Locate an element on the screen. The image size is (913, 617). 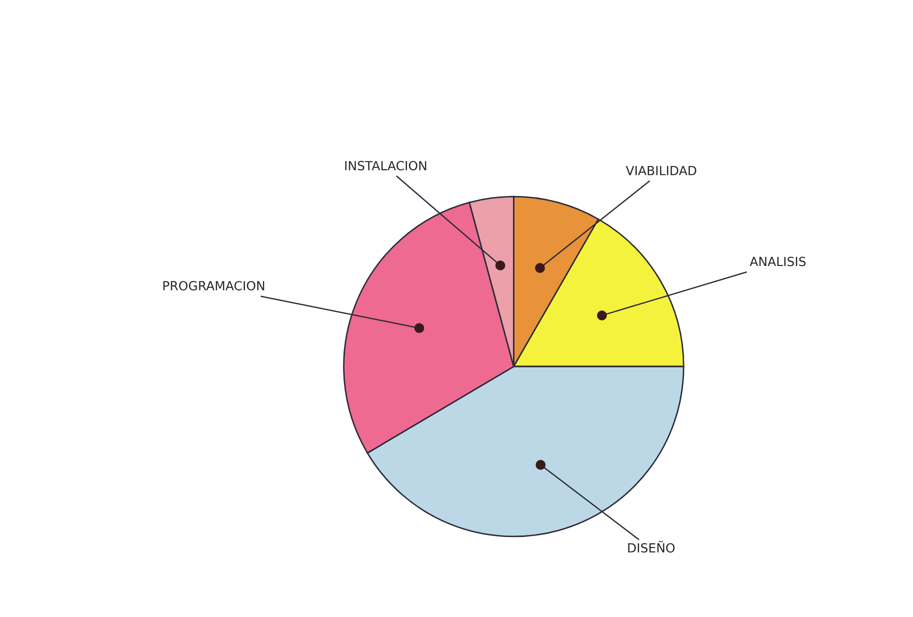
slice-label: DISEÑO is located at coordinates (651, 546).